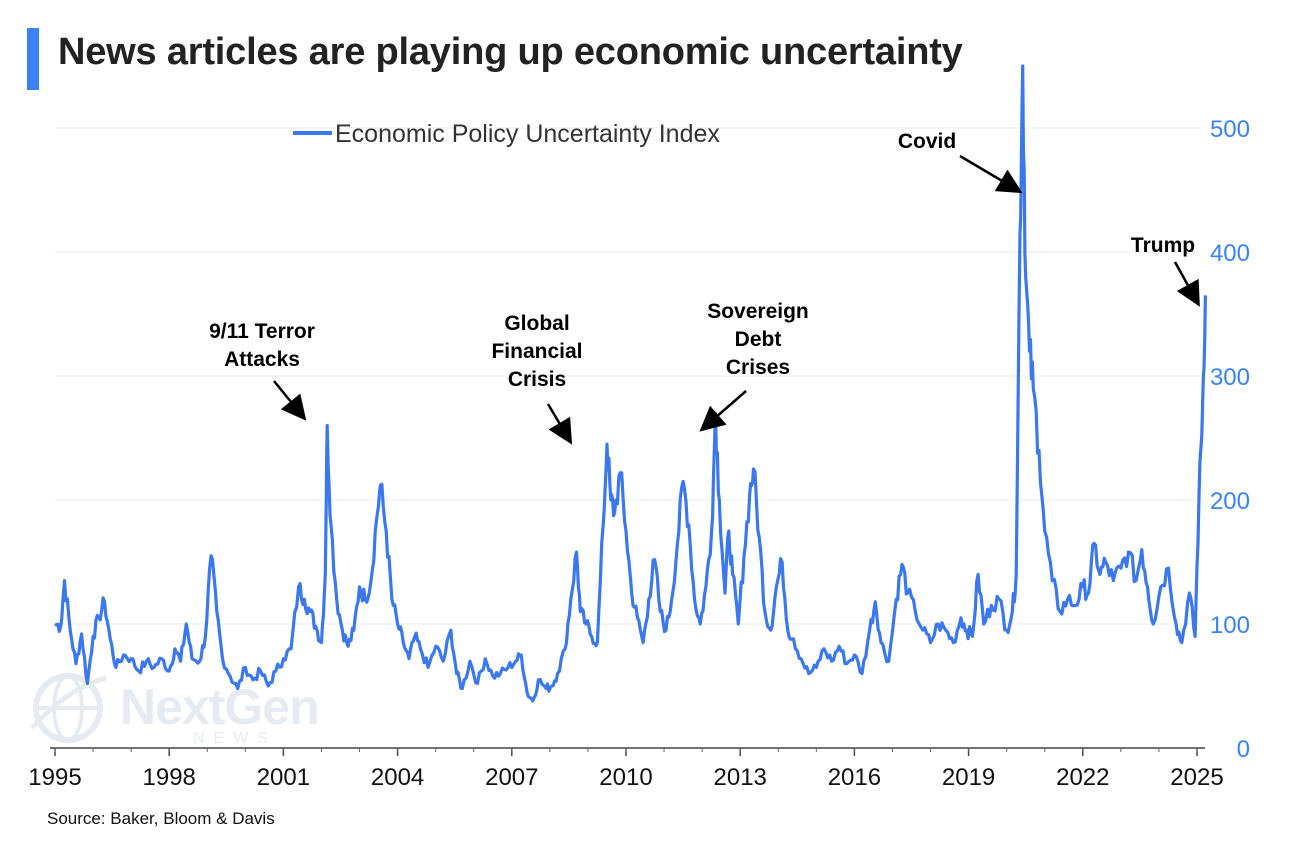 The width and height of the screenshot is (1292, 860). What do you see at coordinates (54, 777) in the screenshot?
I see `x-tick-label: 1995` at bounding box center [54, 777].